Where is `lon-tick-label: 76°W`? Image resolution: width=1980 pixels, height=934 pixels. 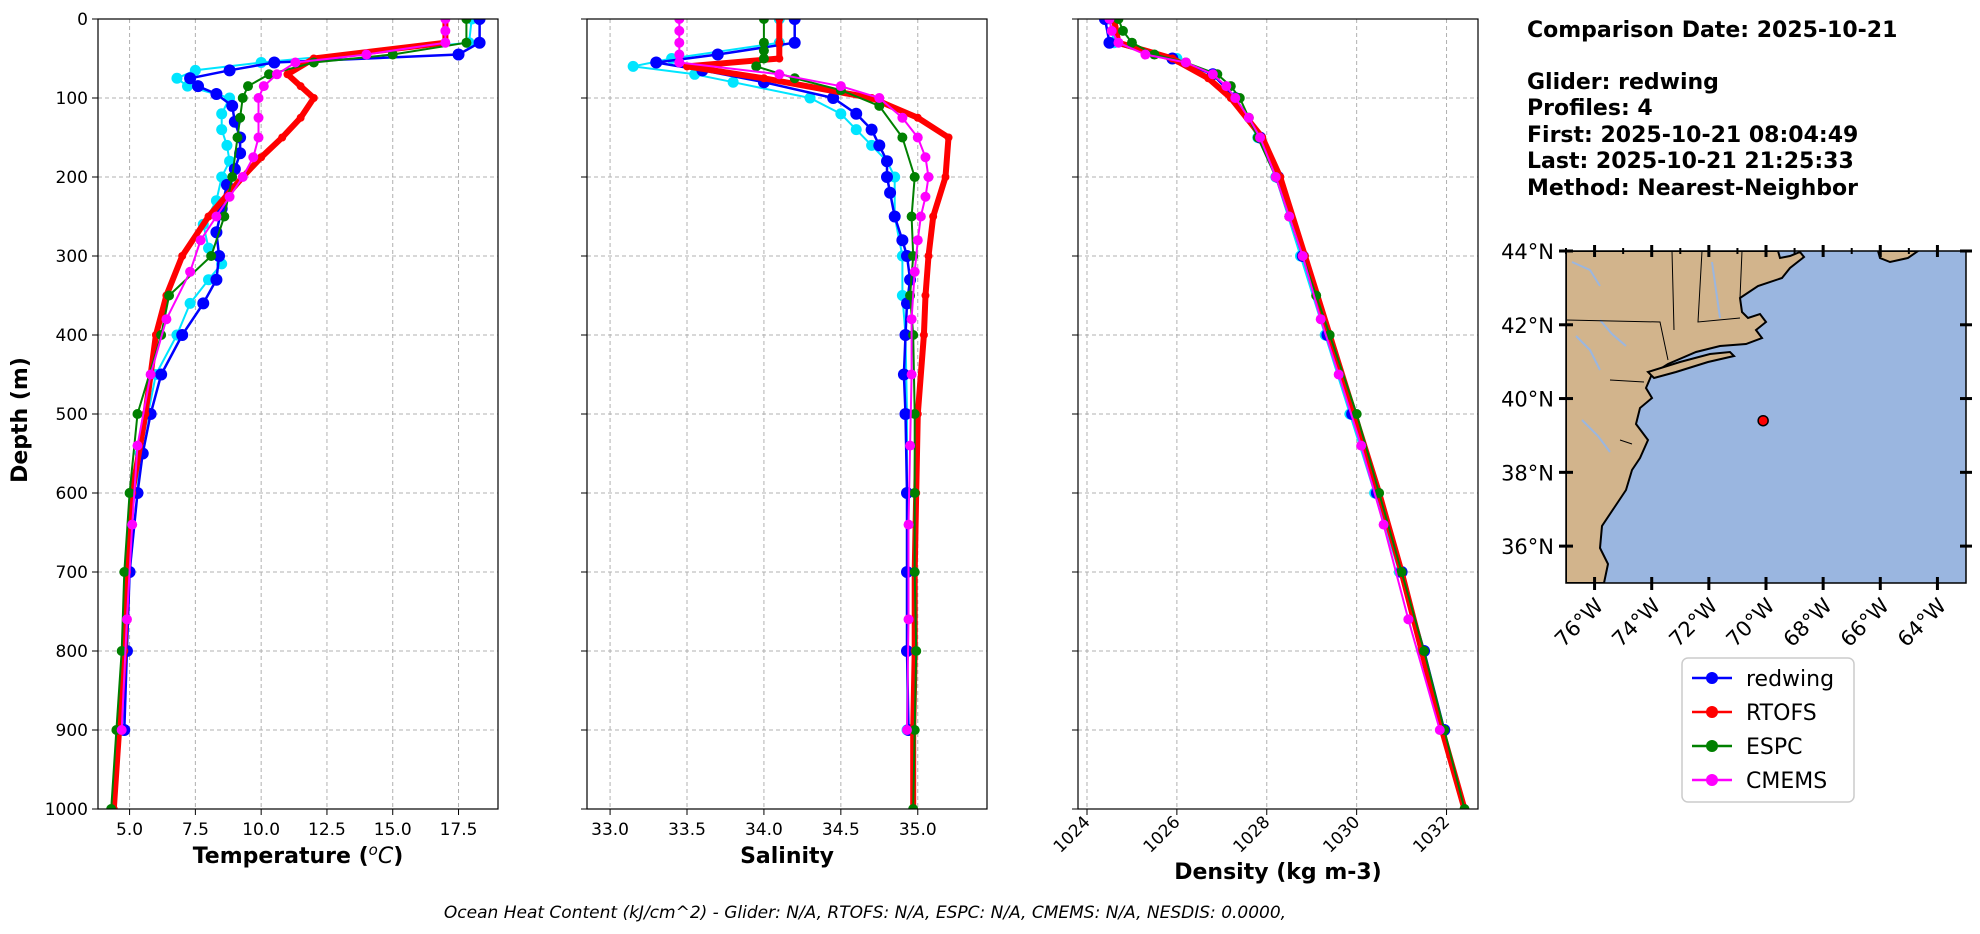
lon-tick-label: 76°W is located at coordinates (1579, 622).